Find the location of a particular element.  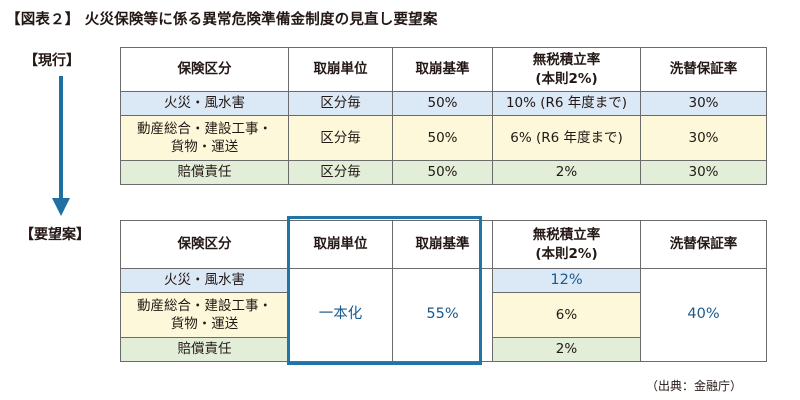

cell-rate: 6% (R6 年度まで) is located at coordinates (566, 138).